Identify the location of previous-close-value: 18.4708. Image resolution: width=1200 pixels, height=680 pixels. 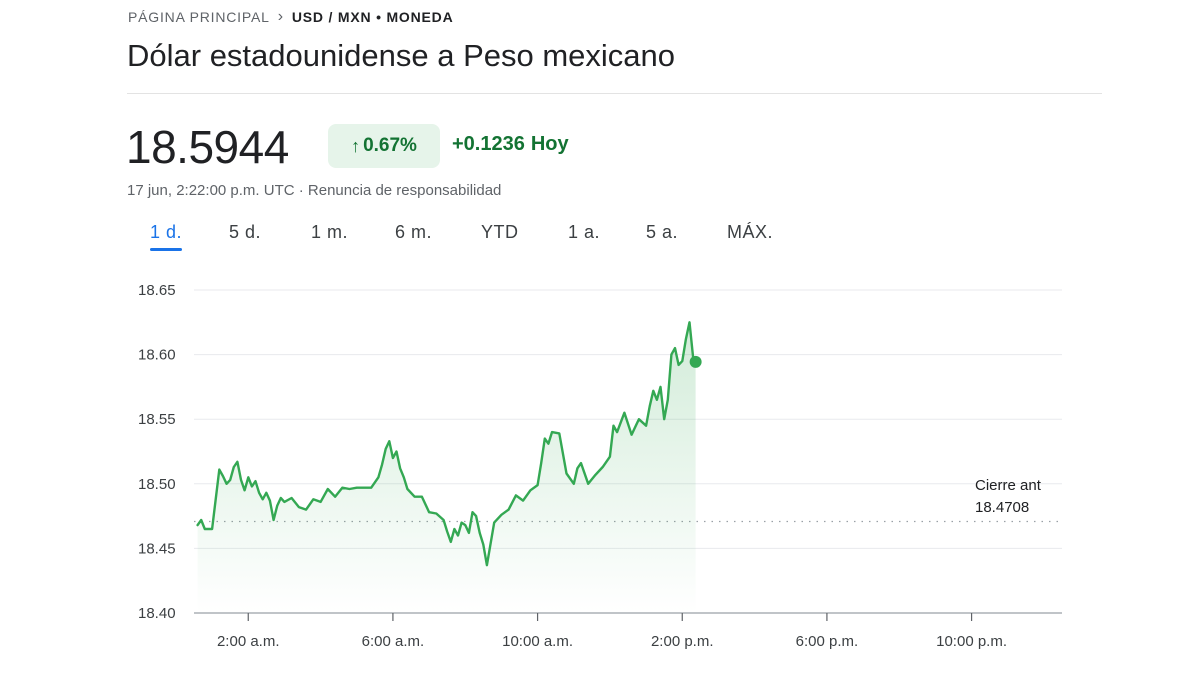
(1002, 507).